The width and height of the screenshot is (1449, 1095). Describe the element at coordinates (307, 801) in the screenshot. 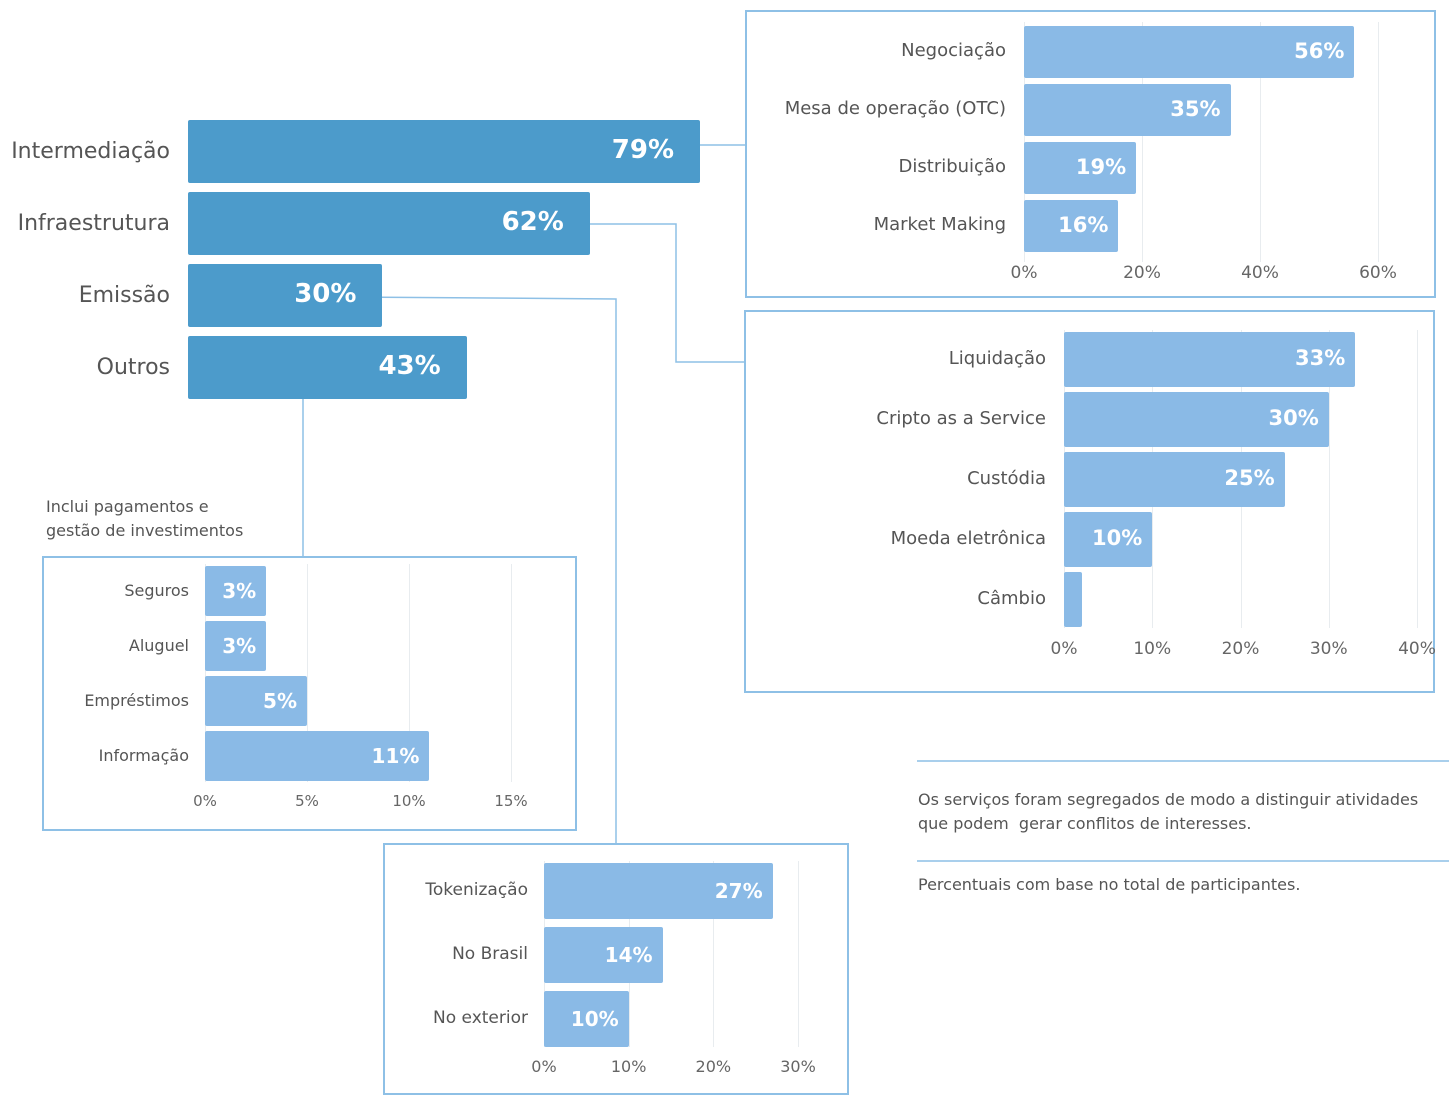

I see `tick-label: 5%` at that location.